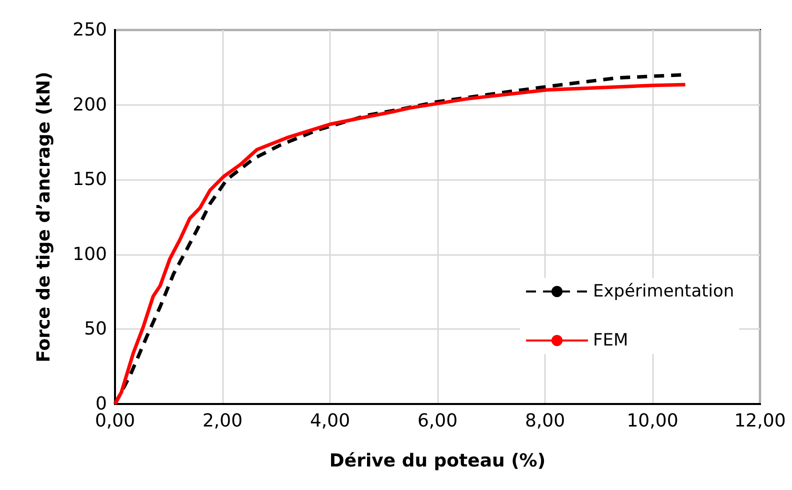 The image size is (792, 490). What do you see at coordinates (222, 421) in the screenshot?
I see `x-tick-label: 2,00` at bounding box center [222, 421].